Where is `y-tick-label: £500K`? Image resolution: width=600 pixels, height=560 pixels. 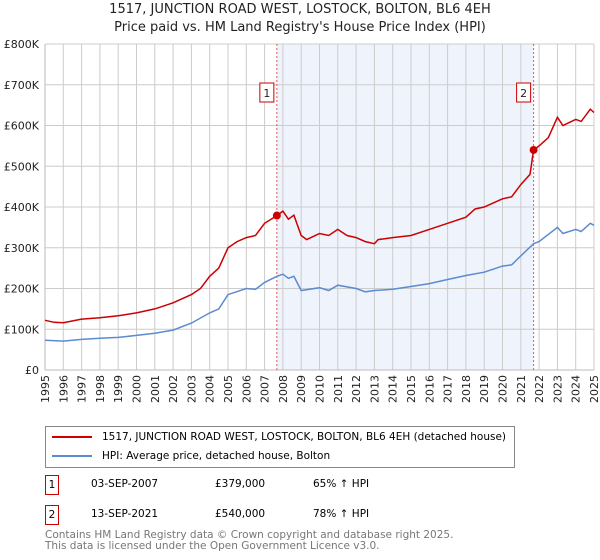
y-tick-label: £500K is located at coordinates (22, 166).